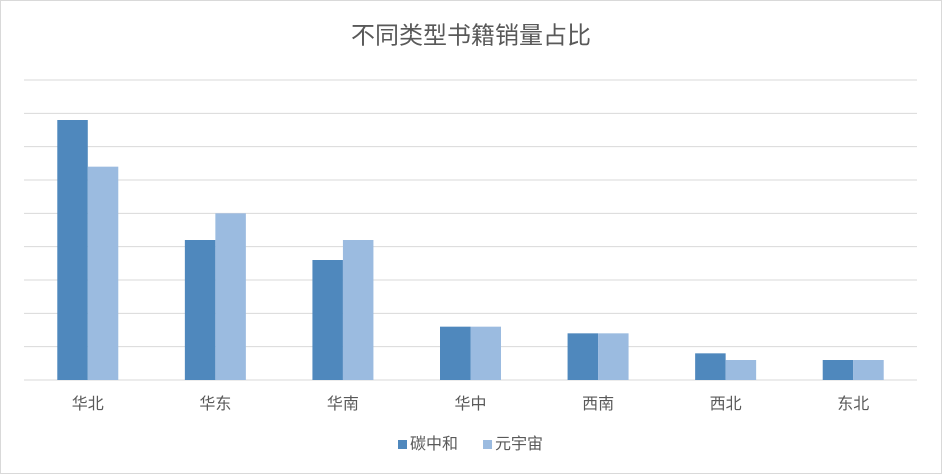  Describe the element at coordinates (853, 404) in the screenshot. I see `x-tick-label: 东北` at that location.